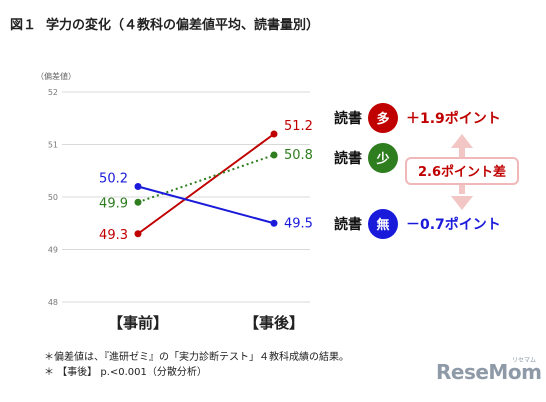 The image size is (546, 402). I want to click on legend-badge-text-few: 少, so click(382, 159).